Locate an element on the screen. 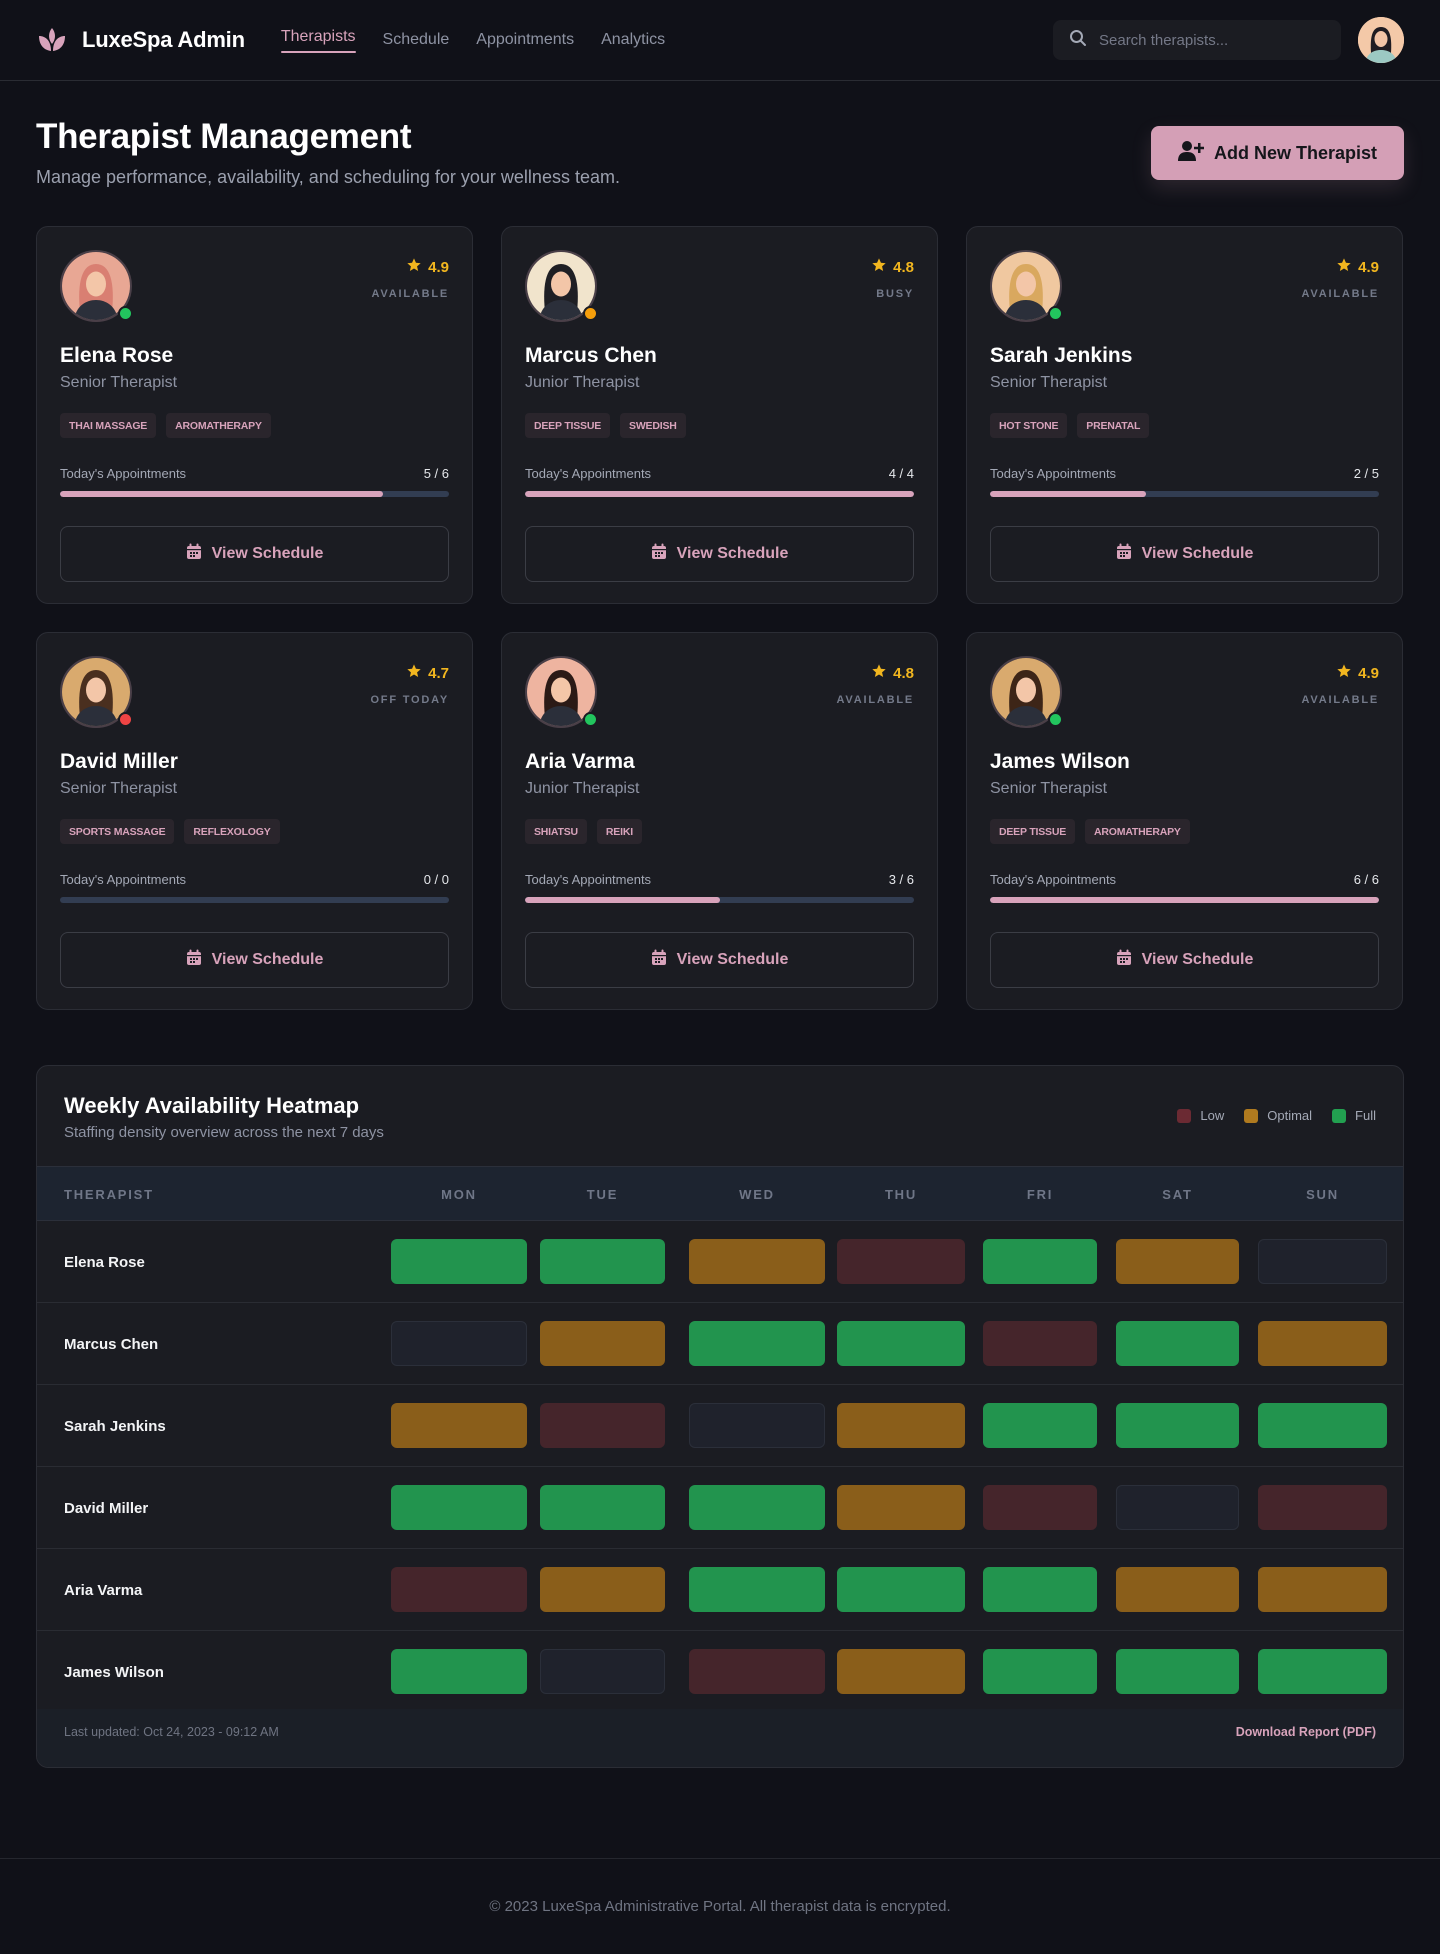 The height and width of the screenshot is (1954, 1440). search-input is located at coordinates (1209, 40).